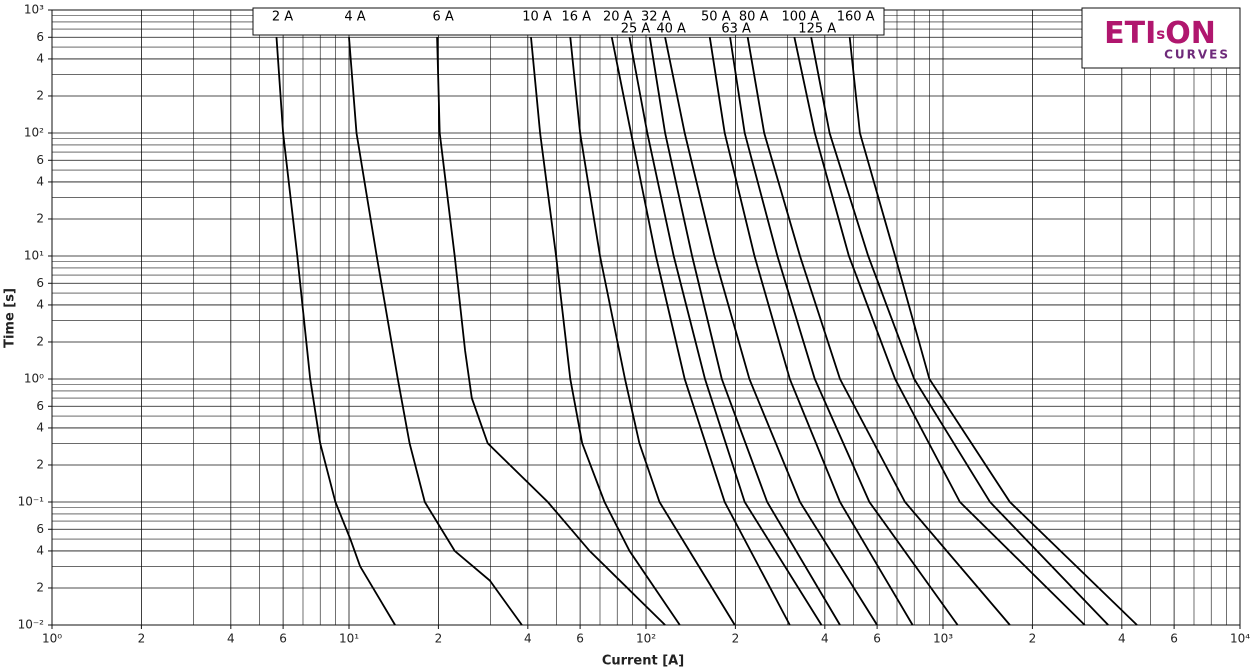  What do you see at coordinates (856, 17) in the screenshot?
I see `legend-label: 160 A` at bounding box center [856, 17].